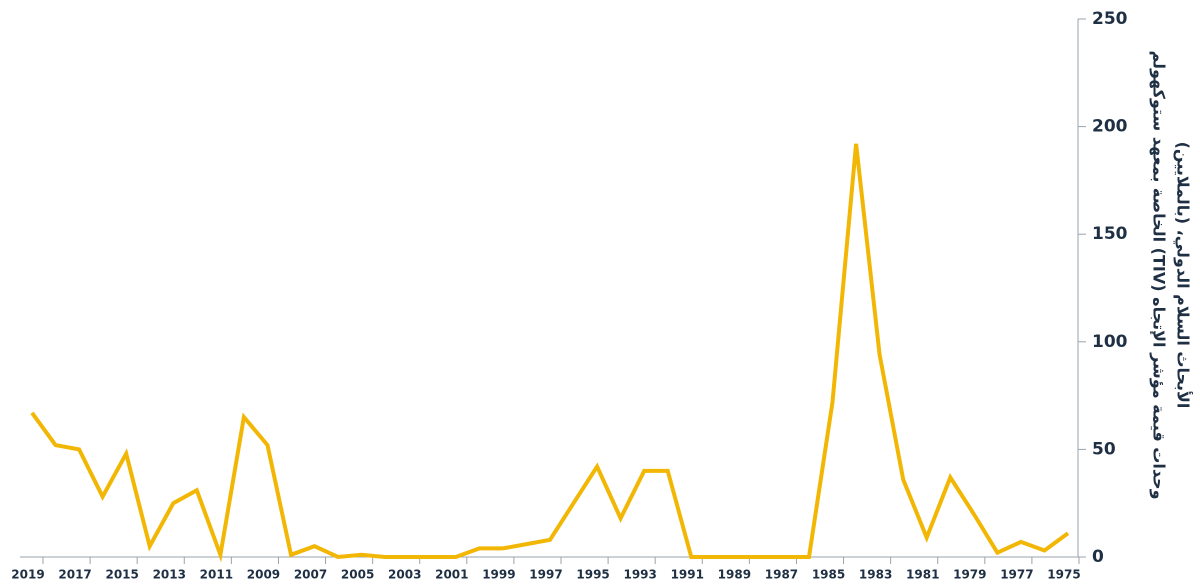 The height and width of the screenshot is (587, 1200). What do you see at coordinates (451, 575) in the screenshot?
I see `x-tick-label: 2001` at bounding box center [451, 575].